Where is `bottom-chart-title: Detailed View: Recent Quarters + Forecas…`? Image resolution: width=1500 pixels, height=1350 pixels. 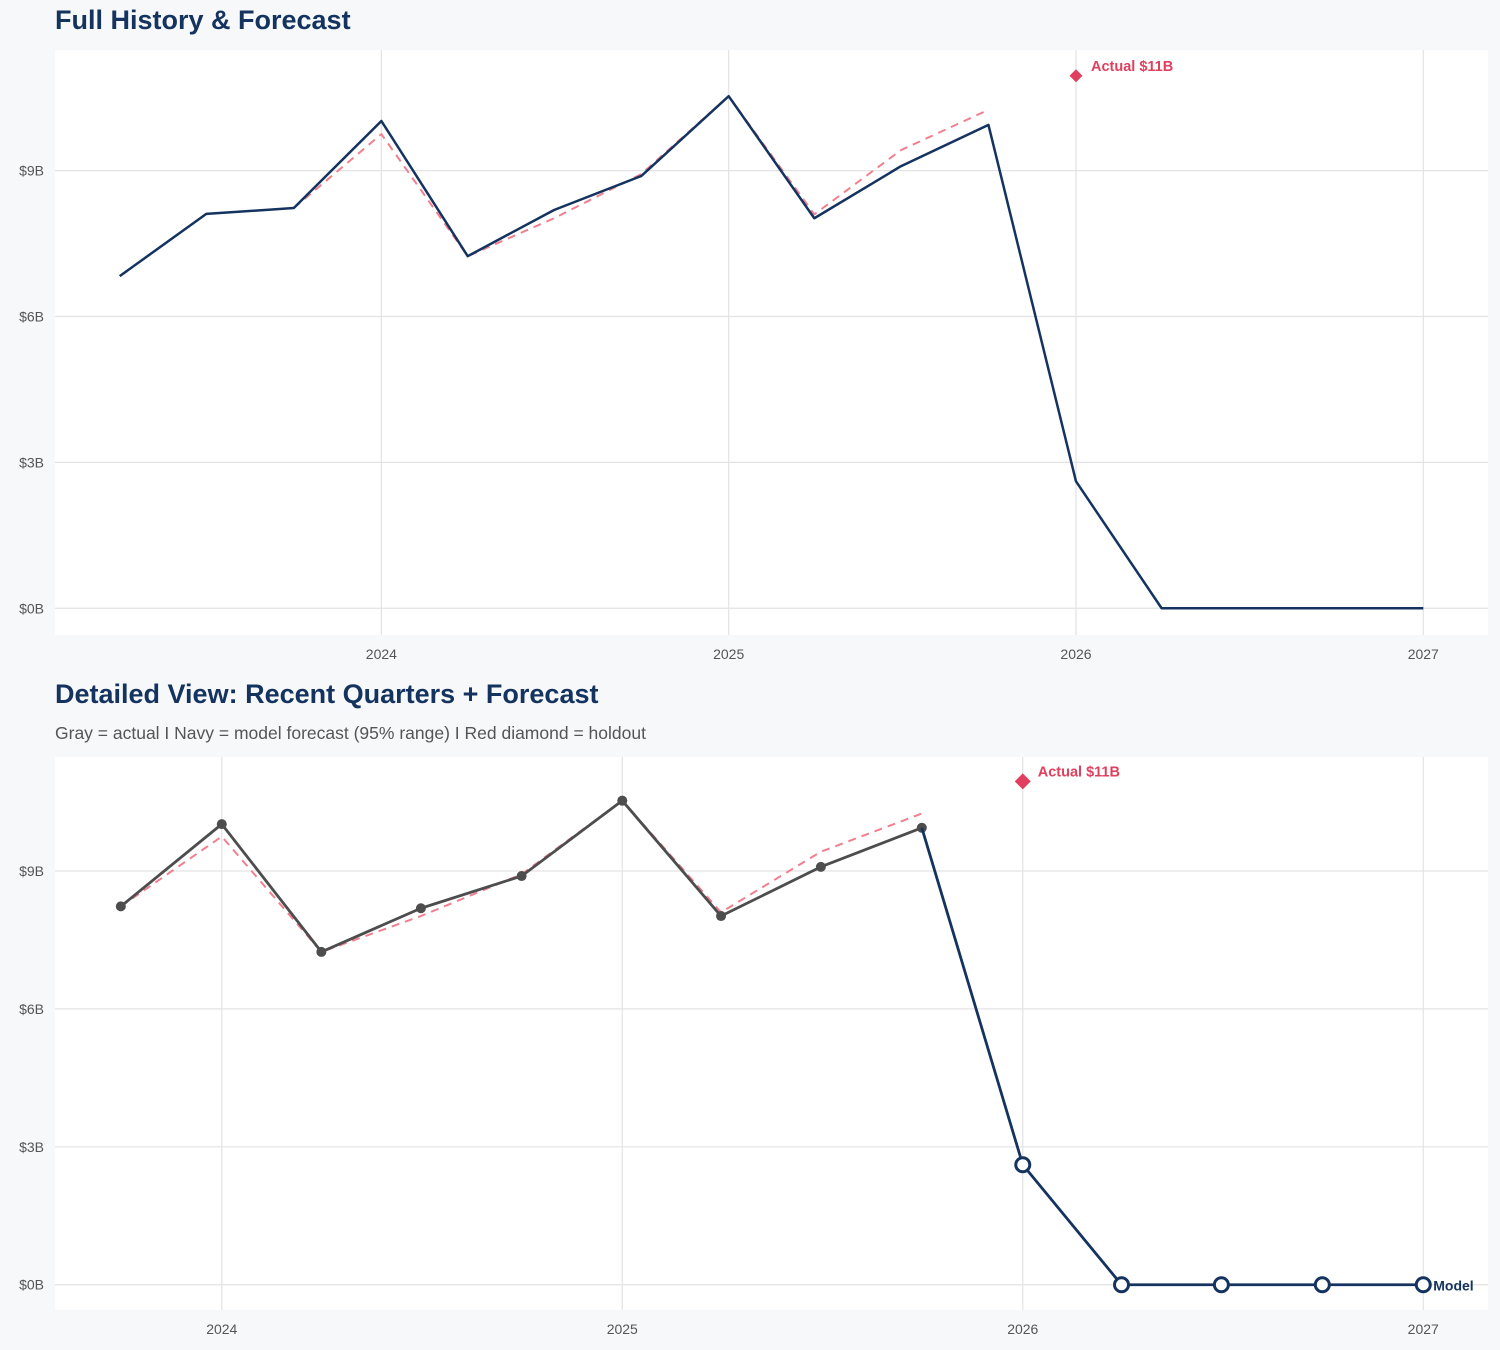 bottom-chart-title: Detailed View: Recent Quarters + Forecas… is located at coordinates (327, 694).